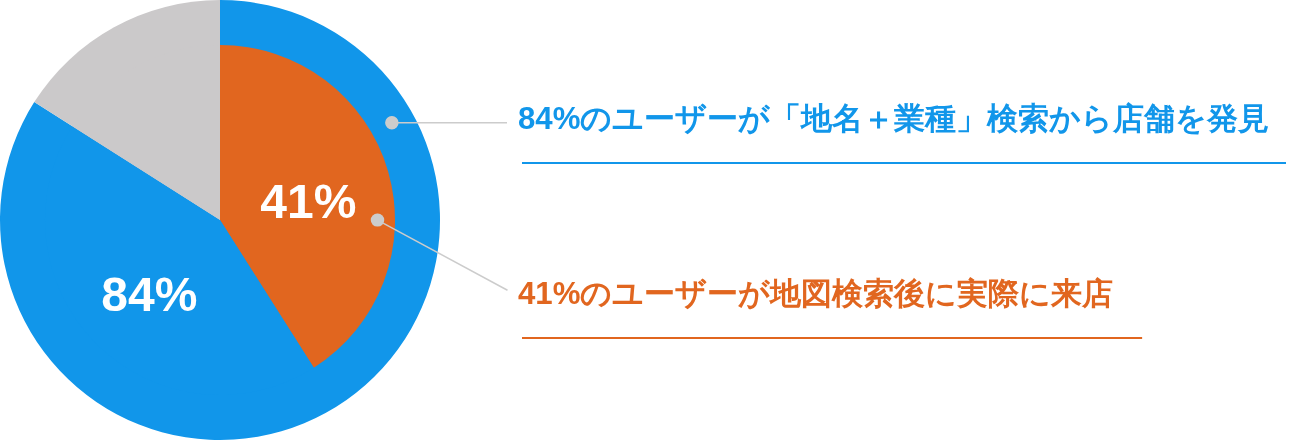  What do you see at coordinates (816, 293) in the screenshot?
I see `text: 41%のユーザーが地図検索後に実際に来店` at bounding box center [816, 293].